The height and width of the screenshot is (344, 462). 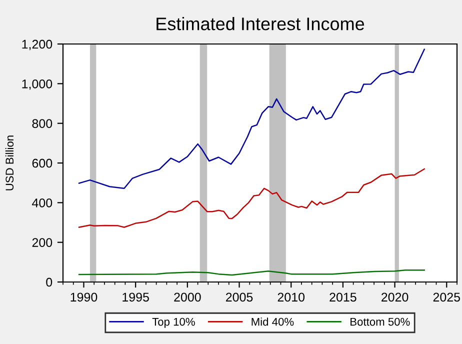 What do you see at coordinates (42, 242) in the screenshot?
I see `y-tick-label: 200` at bounding box center [42, 242].